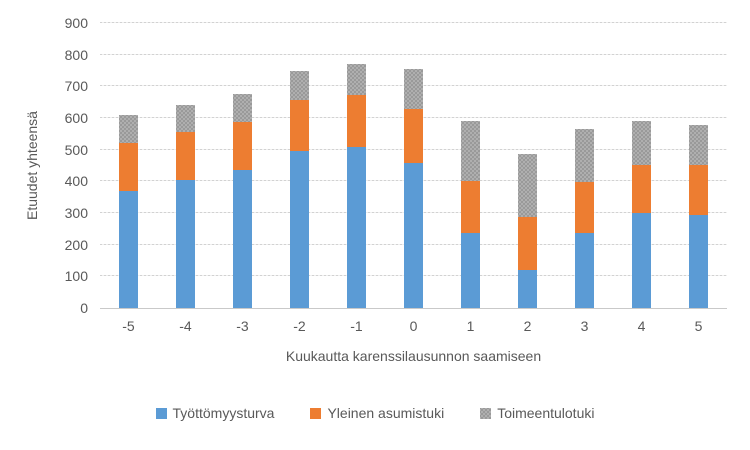  What do you see at coordinates (527, 289) in the screenshot?
I see `bar-segment-2-työttömyysturva` at bounding box center [527, 289].